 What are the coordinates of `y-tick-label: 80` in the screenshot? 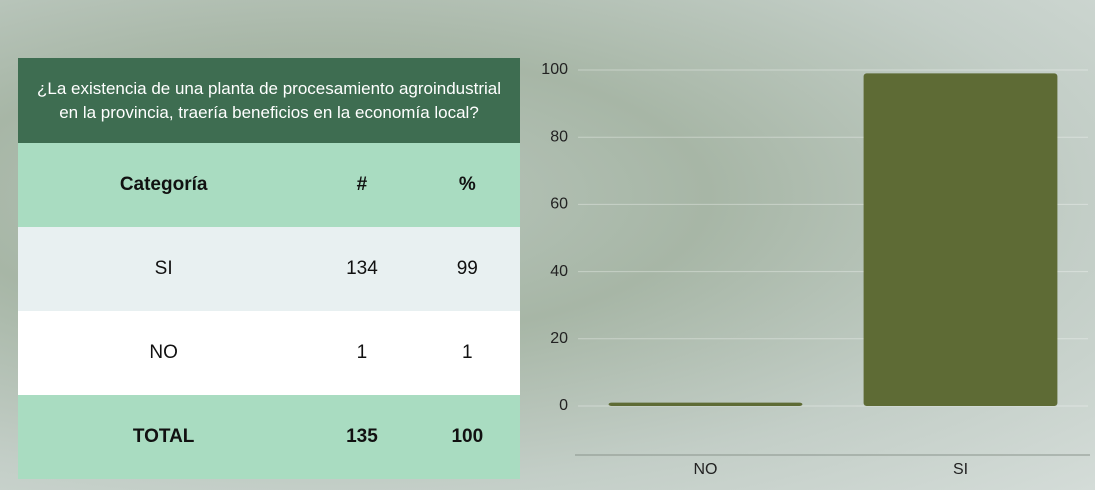 It's located at (559, 136).